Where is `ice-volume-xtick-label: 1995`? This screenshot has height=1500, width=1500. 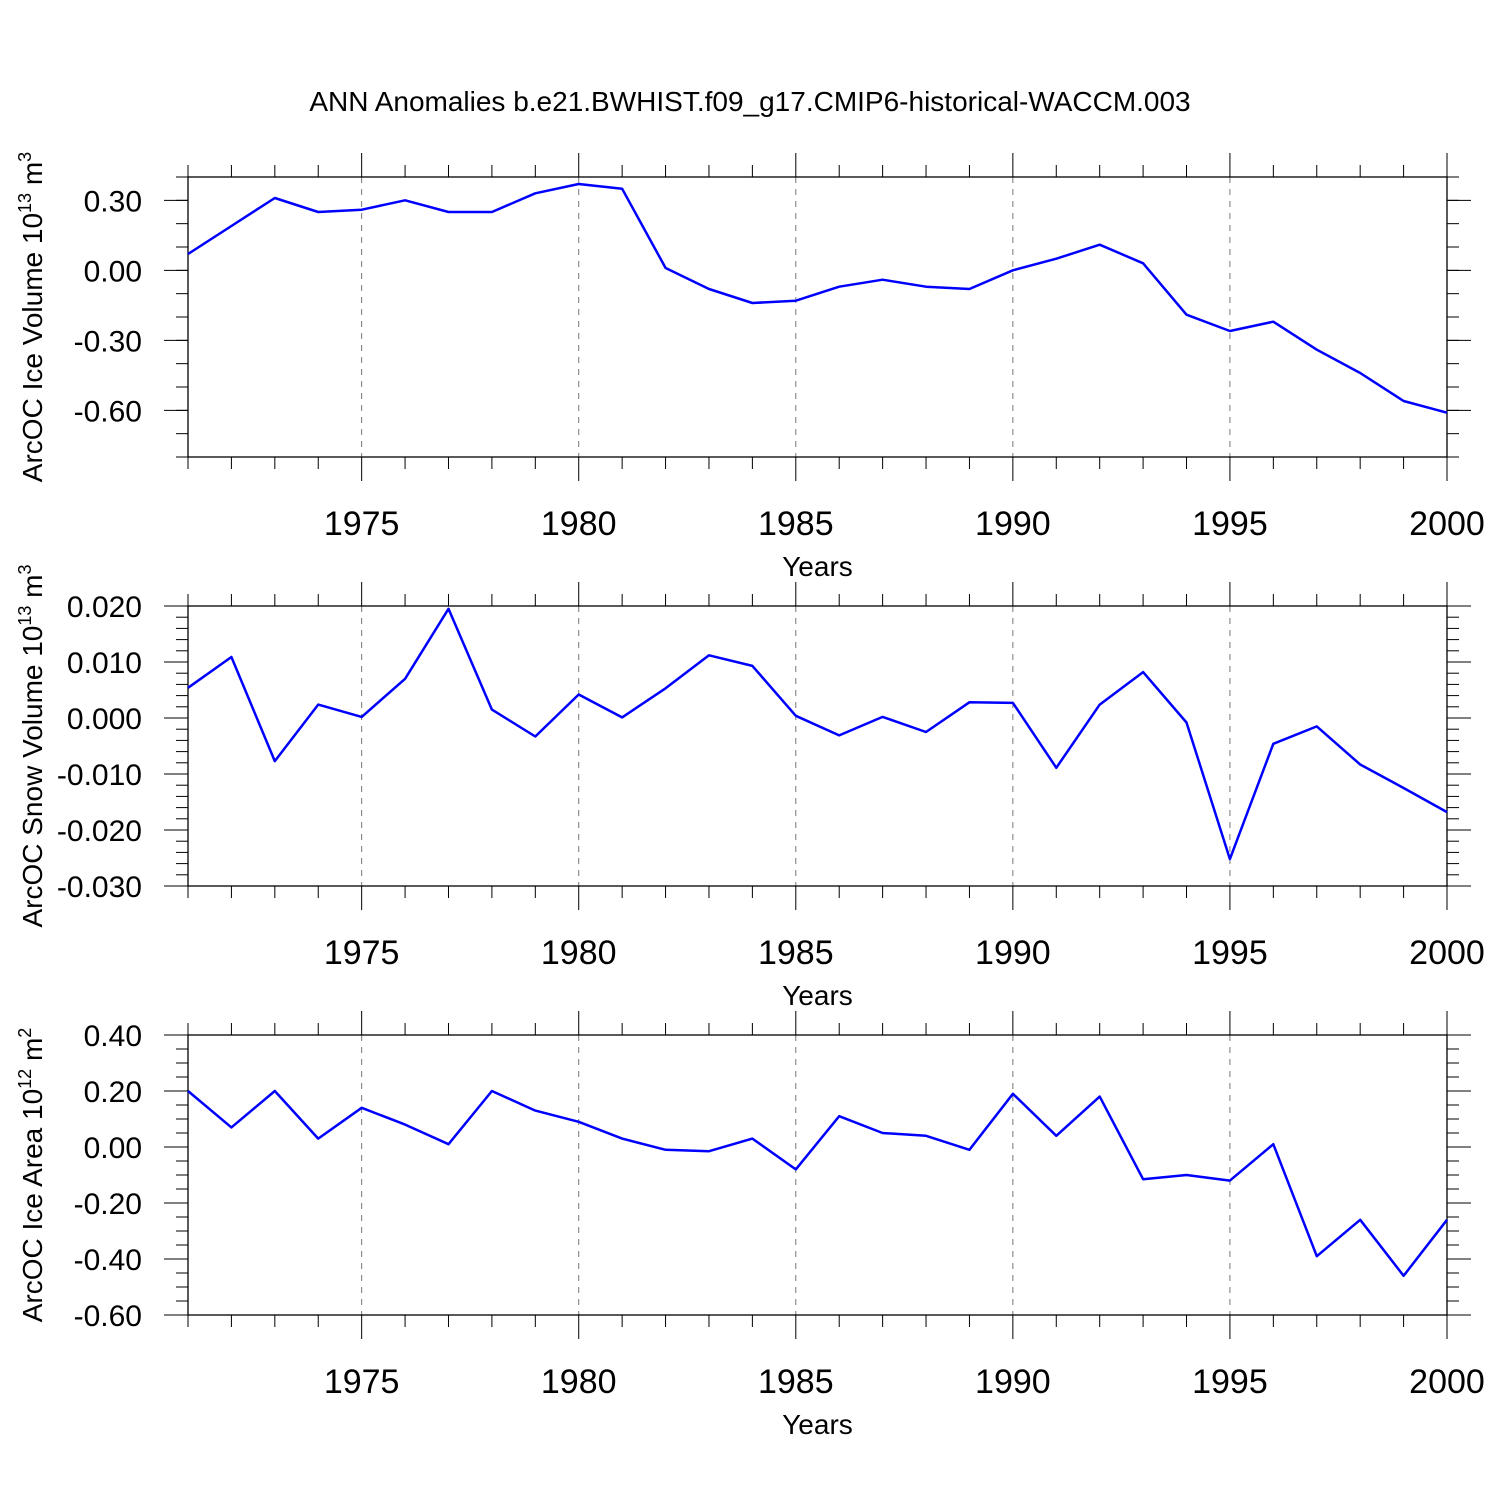 ice-volume-xtick-label: 1995 is located at coordinates (1230, 524).